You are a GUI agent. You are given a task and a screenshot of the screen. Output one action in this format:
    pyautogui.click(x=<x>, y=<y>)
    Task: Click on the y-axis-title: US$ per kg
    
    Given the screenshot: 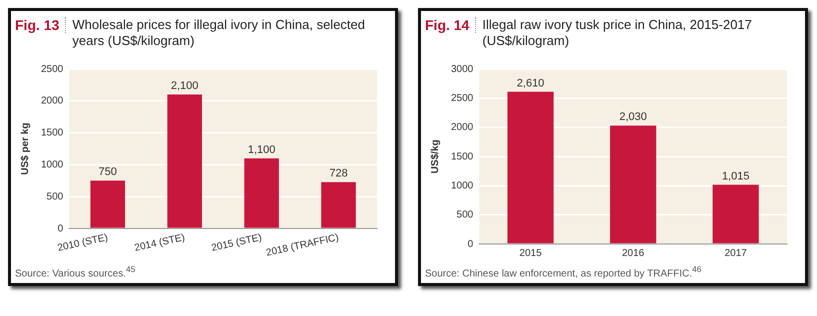 What is the action you would take?
    pyautogui.click(x=25, y=148)
    